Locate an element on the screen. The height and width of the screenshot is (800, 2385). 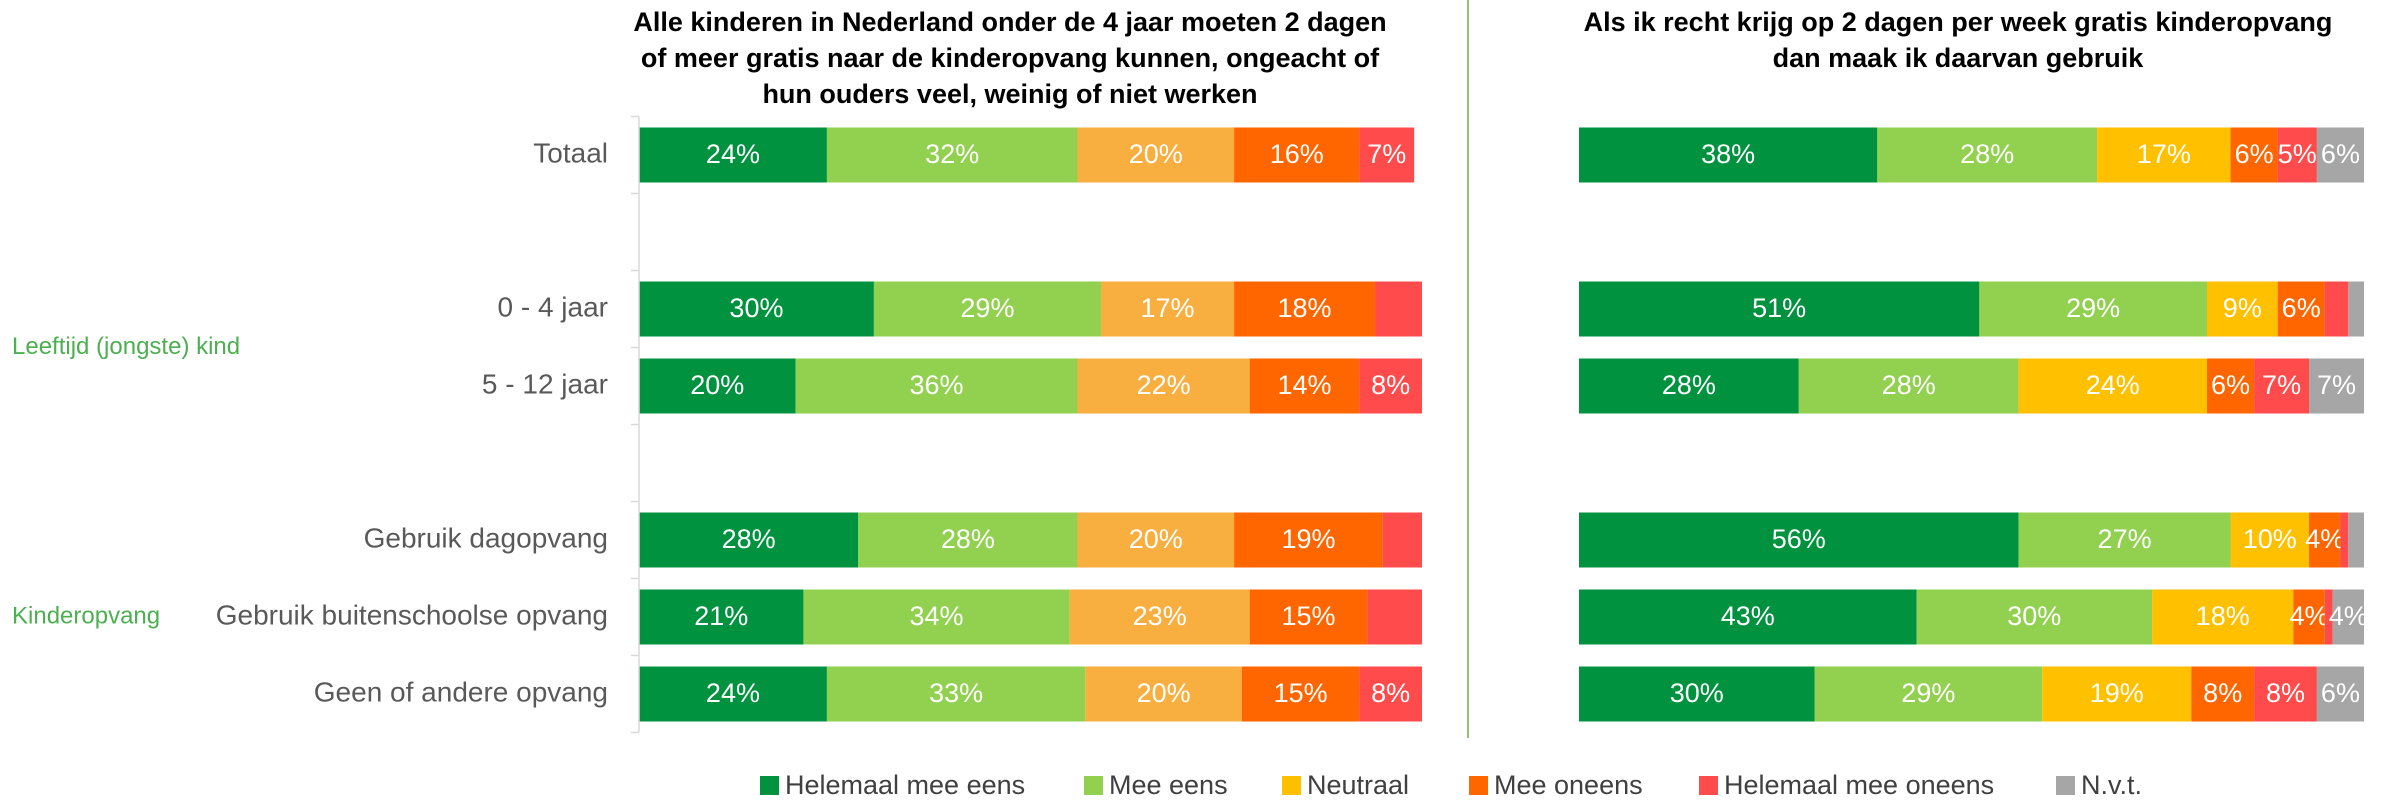
value-label: 38% is located at coordinates (1728, 154).